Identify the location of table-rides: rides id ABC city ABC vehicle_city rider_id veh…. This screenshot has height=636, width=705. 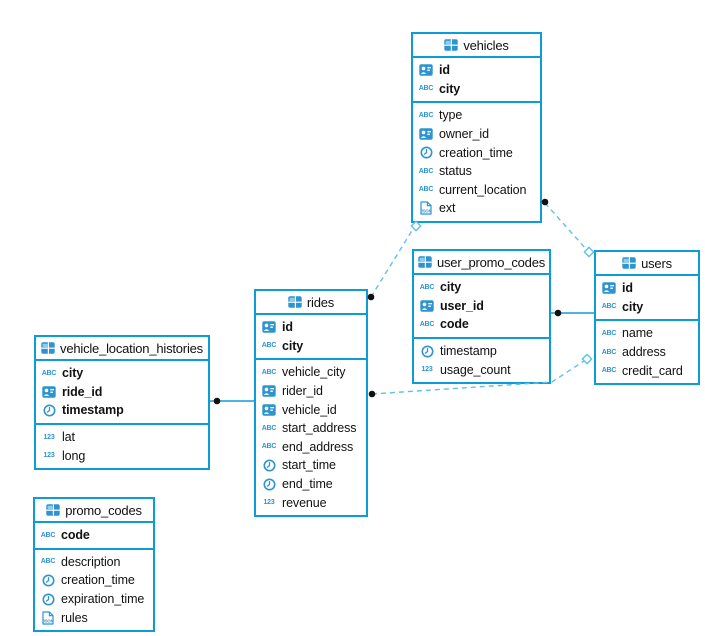
(311, 403).